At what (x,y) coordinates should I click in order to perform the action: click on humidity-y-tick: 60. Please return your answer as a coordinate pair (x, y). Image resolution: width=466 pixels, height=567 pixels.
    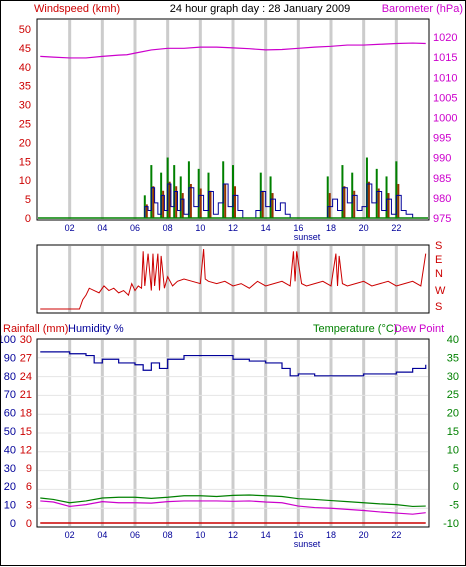
    Looking at the image, I should click on (10, 414).